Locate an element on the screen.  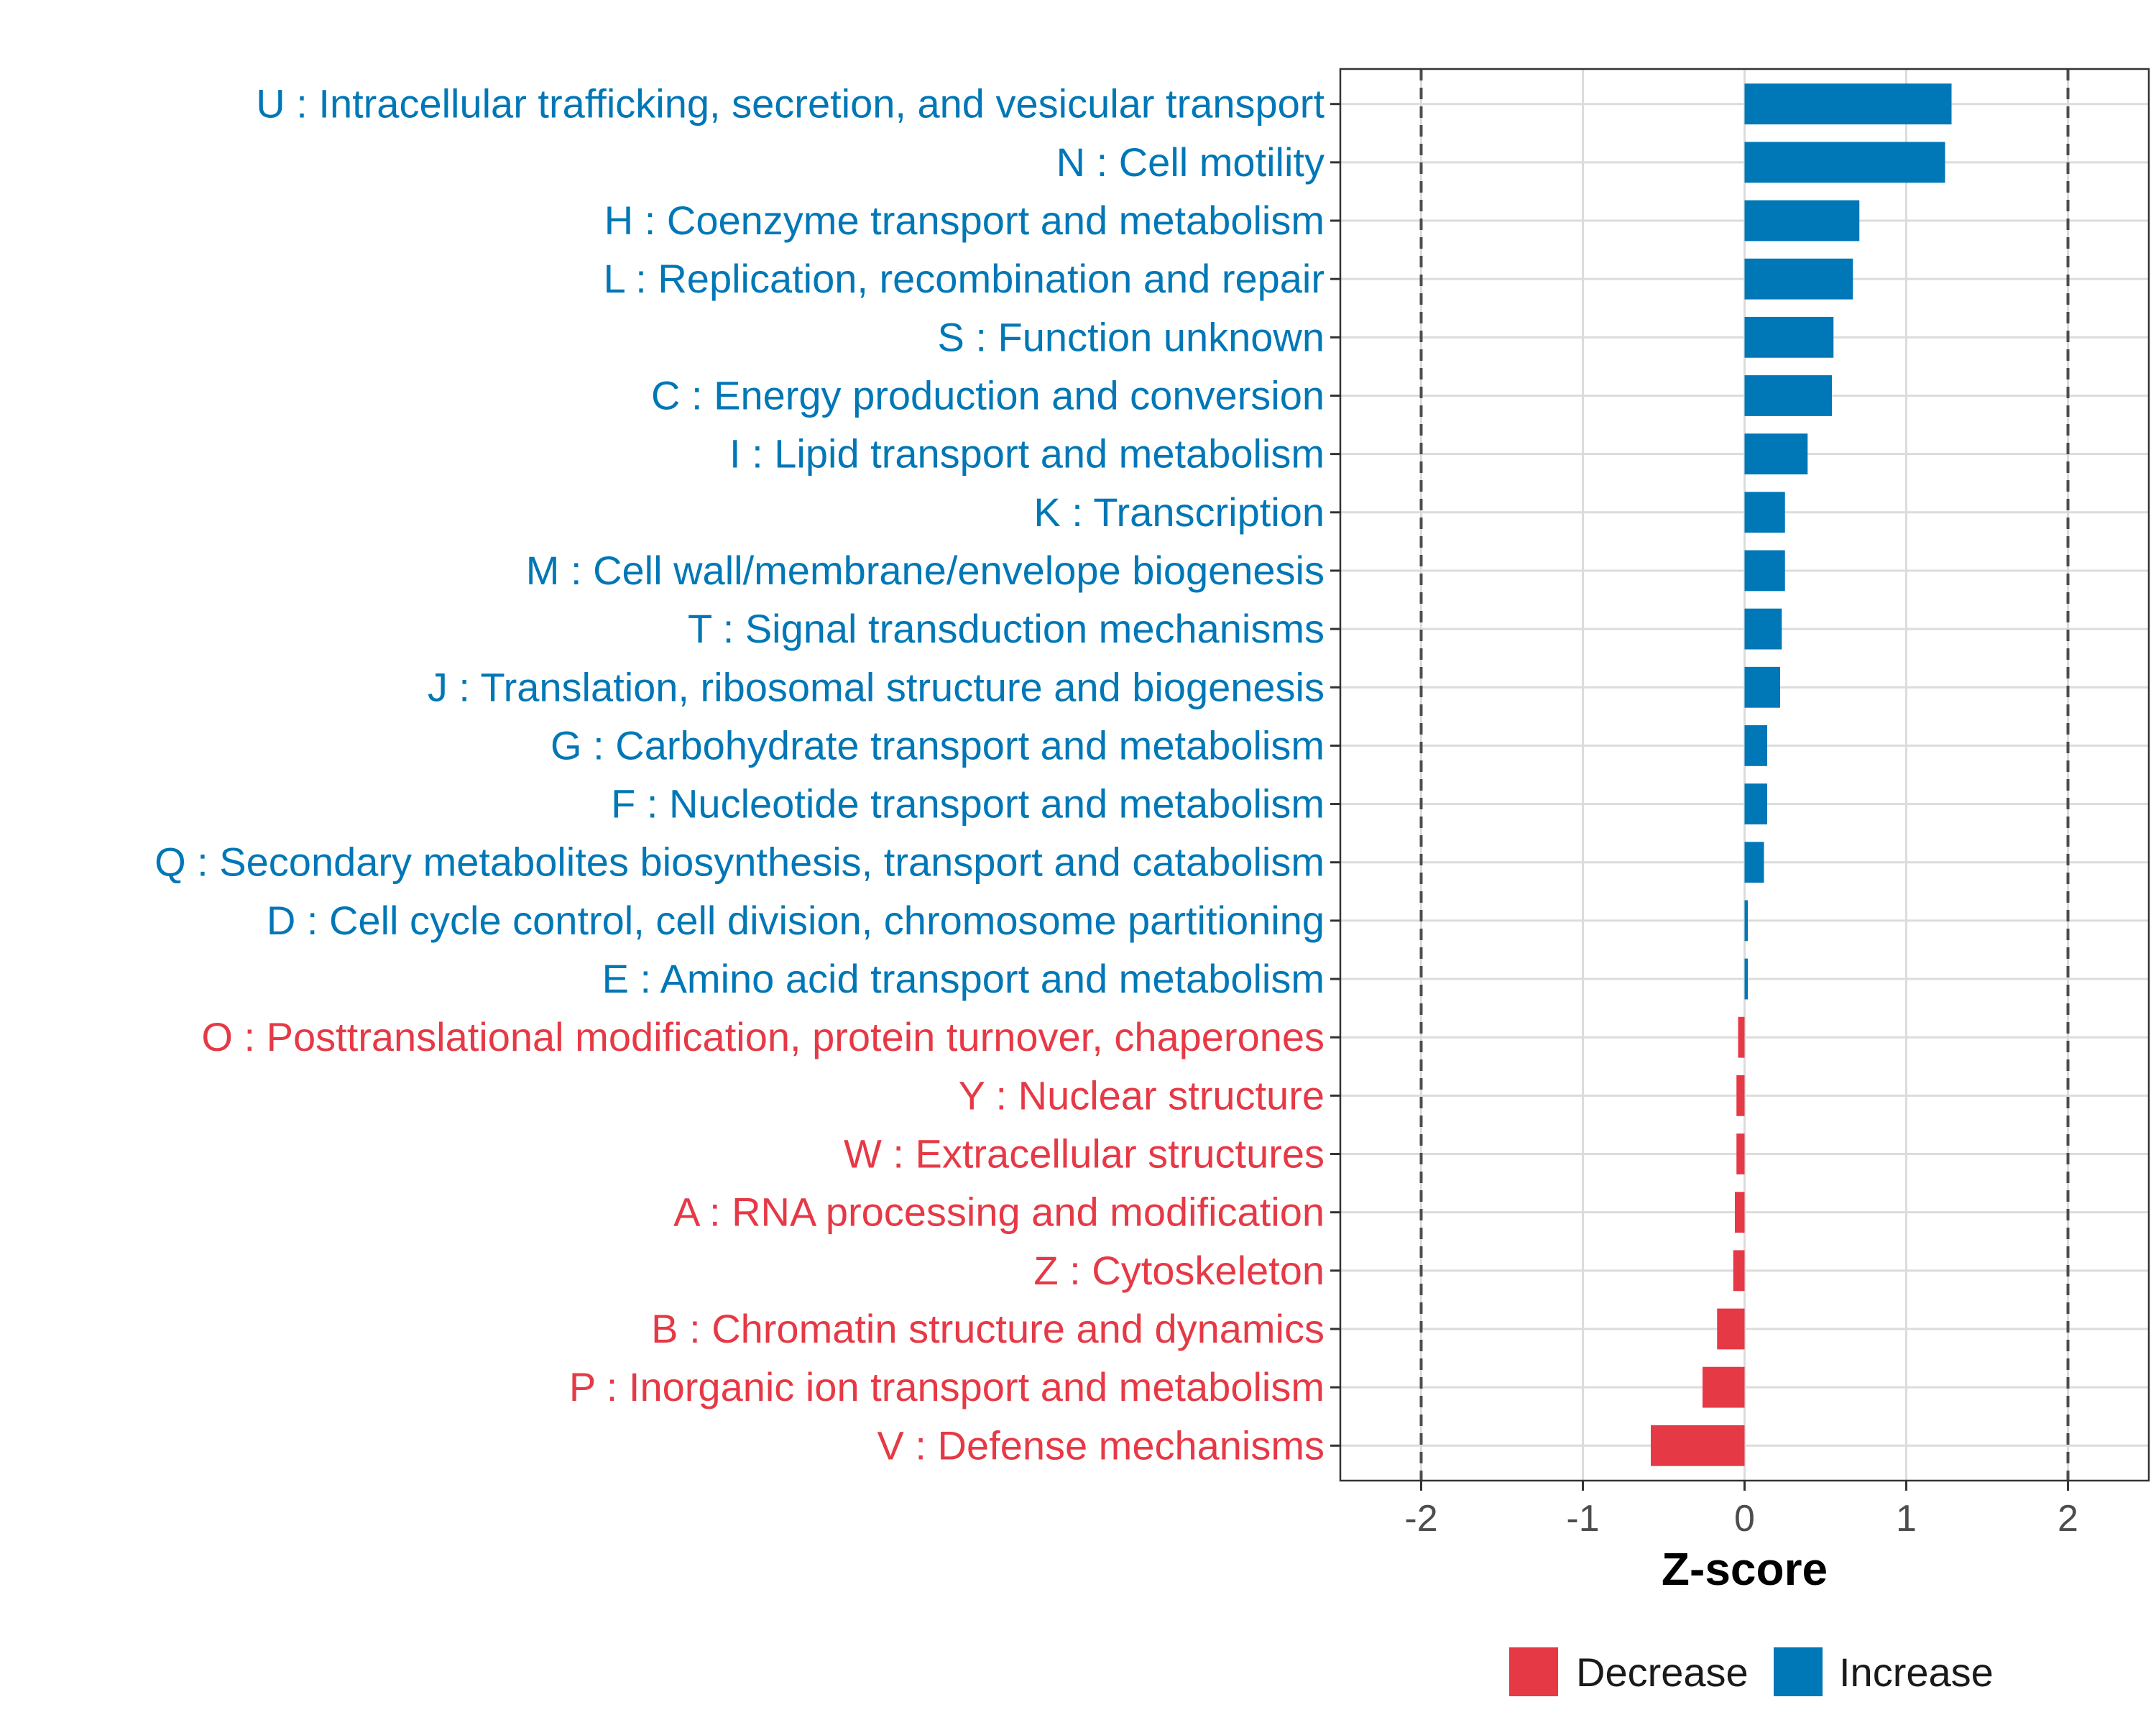
category-label: N : Cell motility is located at coordinates (1190, 162).